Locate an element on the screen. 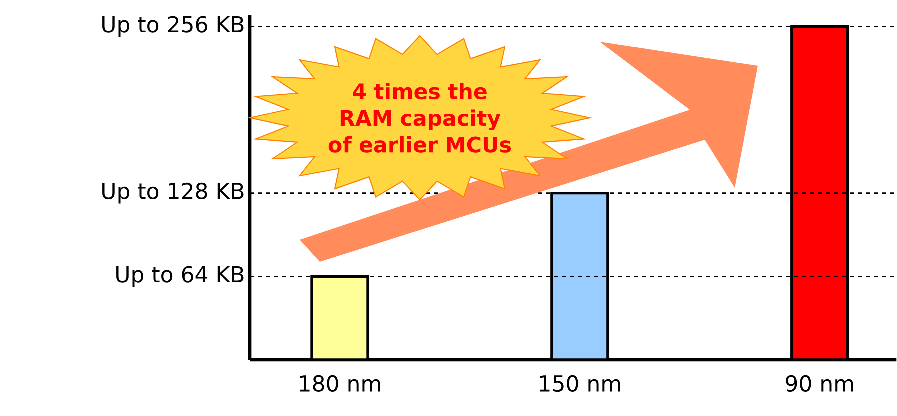  x-tick-label: 150 nm is located at coordinates (580, 383).